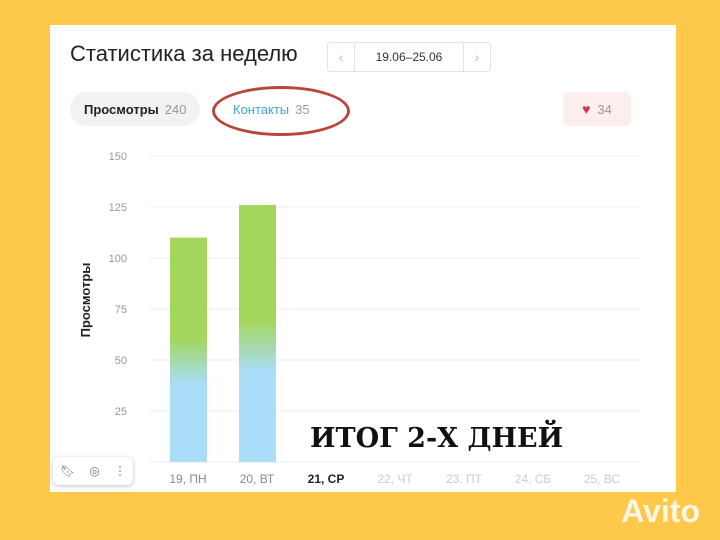  I want to click on favorites-badge: ♥ 34, so click(597, 109).